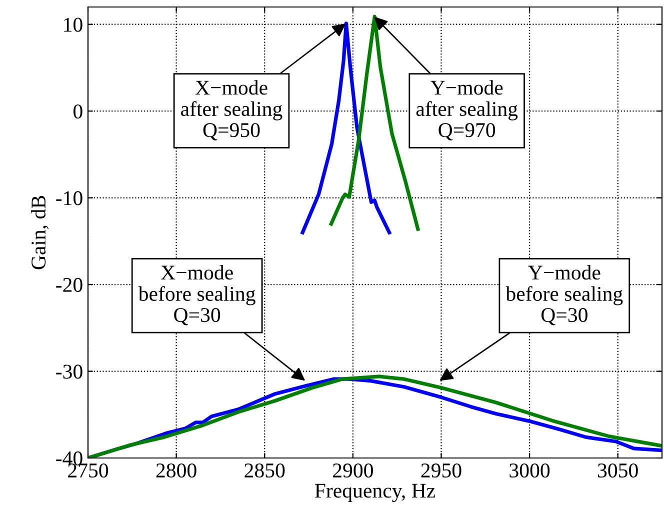  Describe the element at coordinates (69, 371) in the screenshot. I see `y-tick-label: -30` at that location.